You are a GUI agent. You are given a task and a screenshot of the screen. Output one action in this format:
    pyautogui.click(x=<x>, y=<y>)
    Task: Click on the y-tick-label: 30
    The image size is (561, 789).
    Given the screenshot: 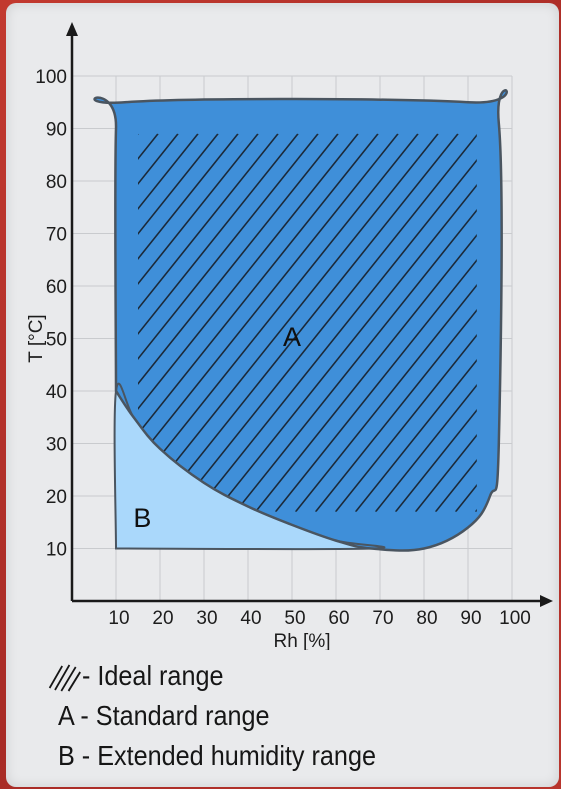 What is the action you would take?
    pyautogui.click(x=56, y=445)
    